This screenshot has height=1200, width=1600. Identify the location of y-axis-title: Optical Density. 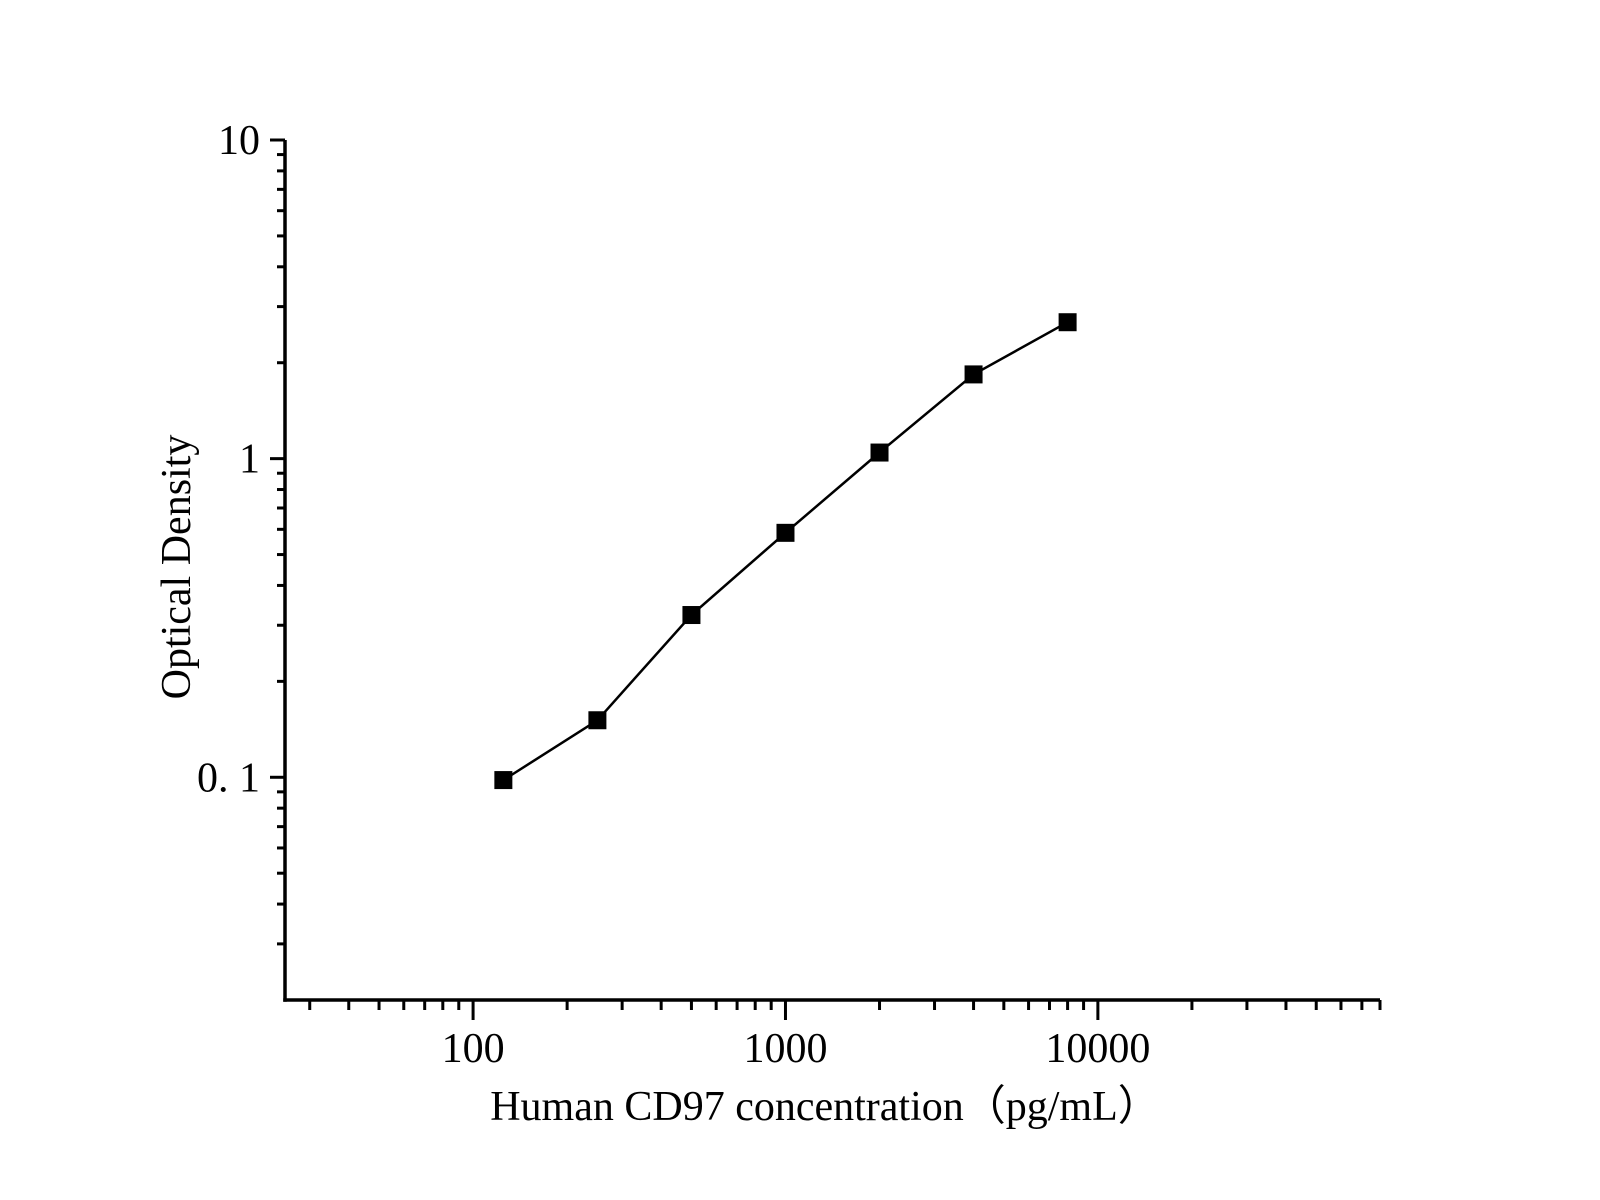
(177, 567).